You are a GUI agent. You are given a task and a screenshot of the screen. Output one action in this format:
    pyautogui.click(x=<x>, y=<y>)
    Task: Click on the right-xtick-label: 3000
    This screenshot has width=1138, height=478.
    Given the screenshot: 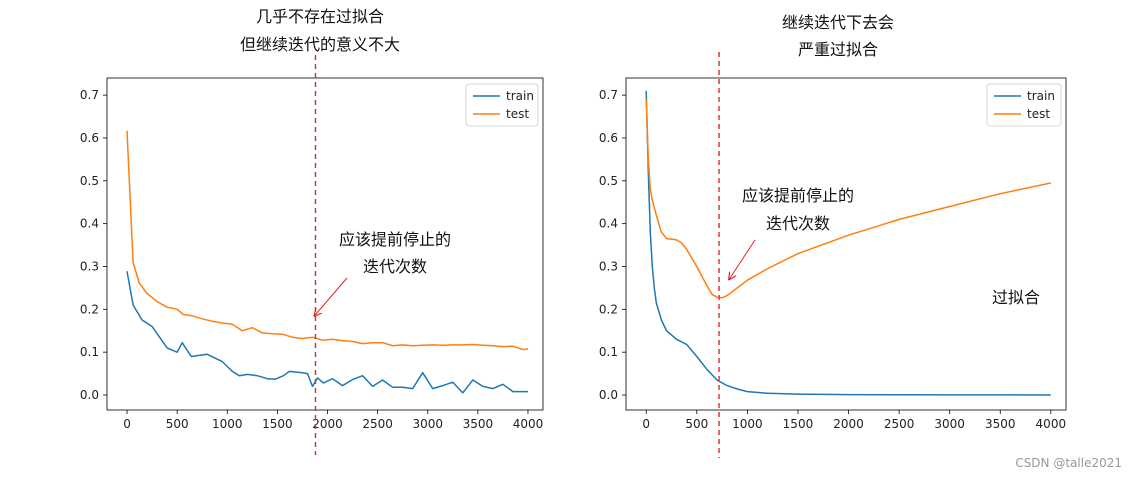 What is the action you would take?
    pyautogui.click(x=949, y=424)
    